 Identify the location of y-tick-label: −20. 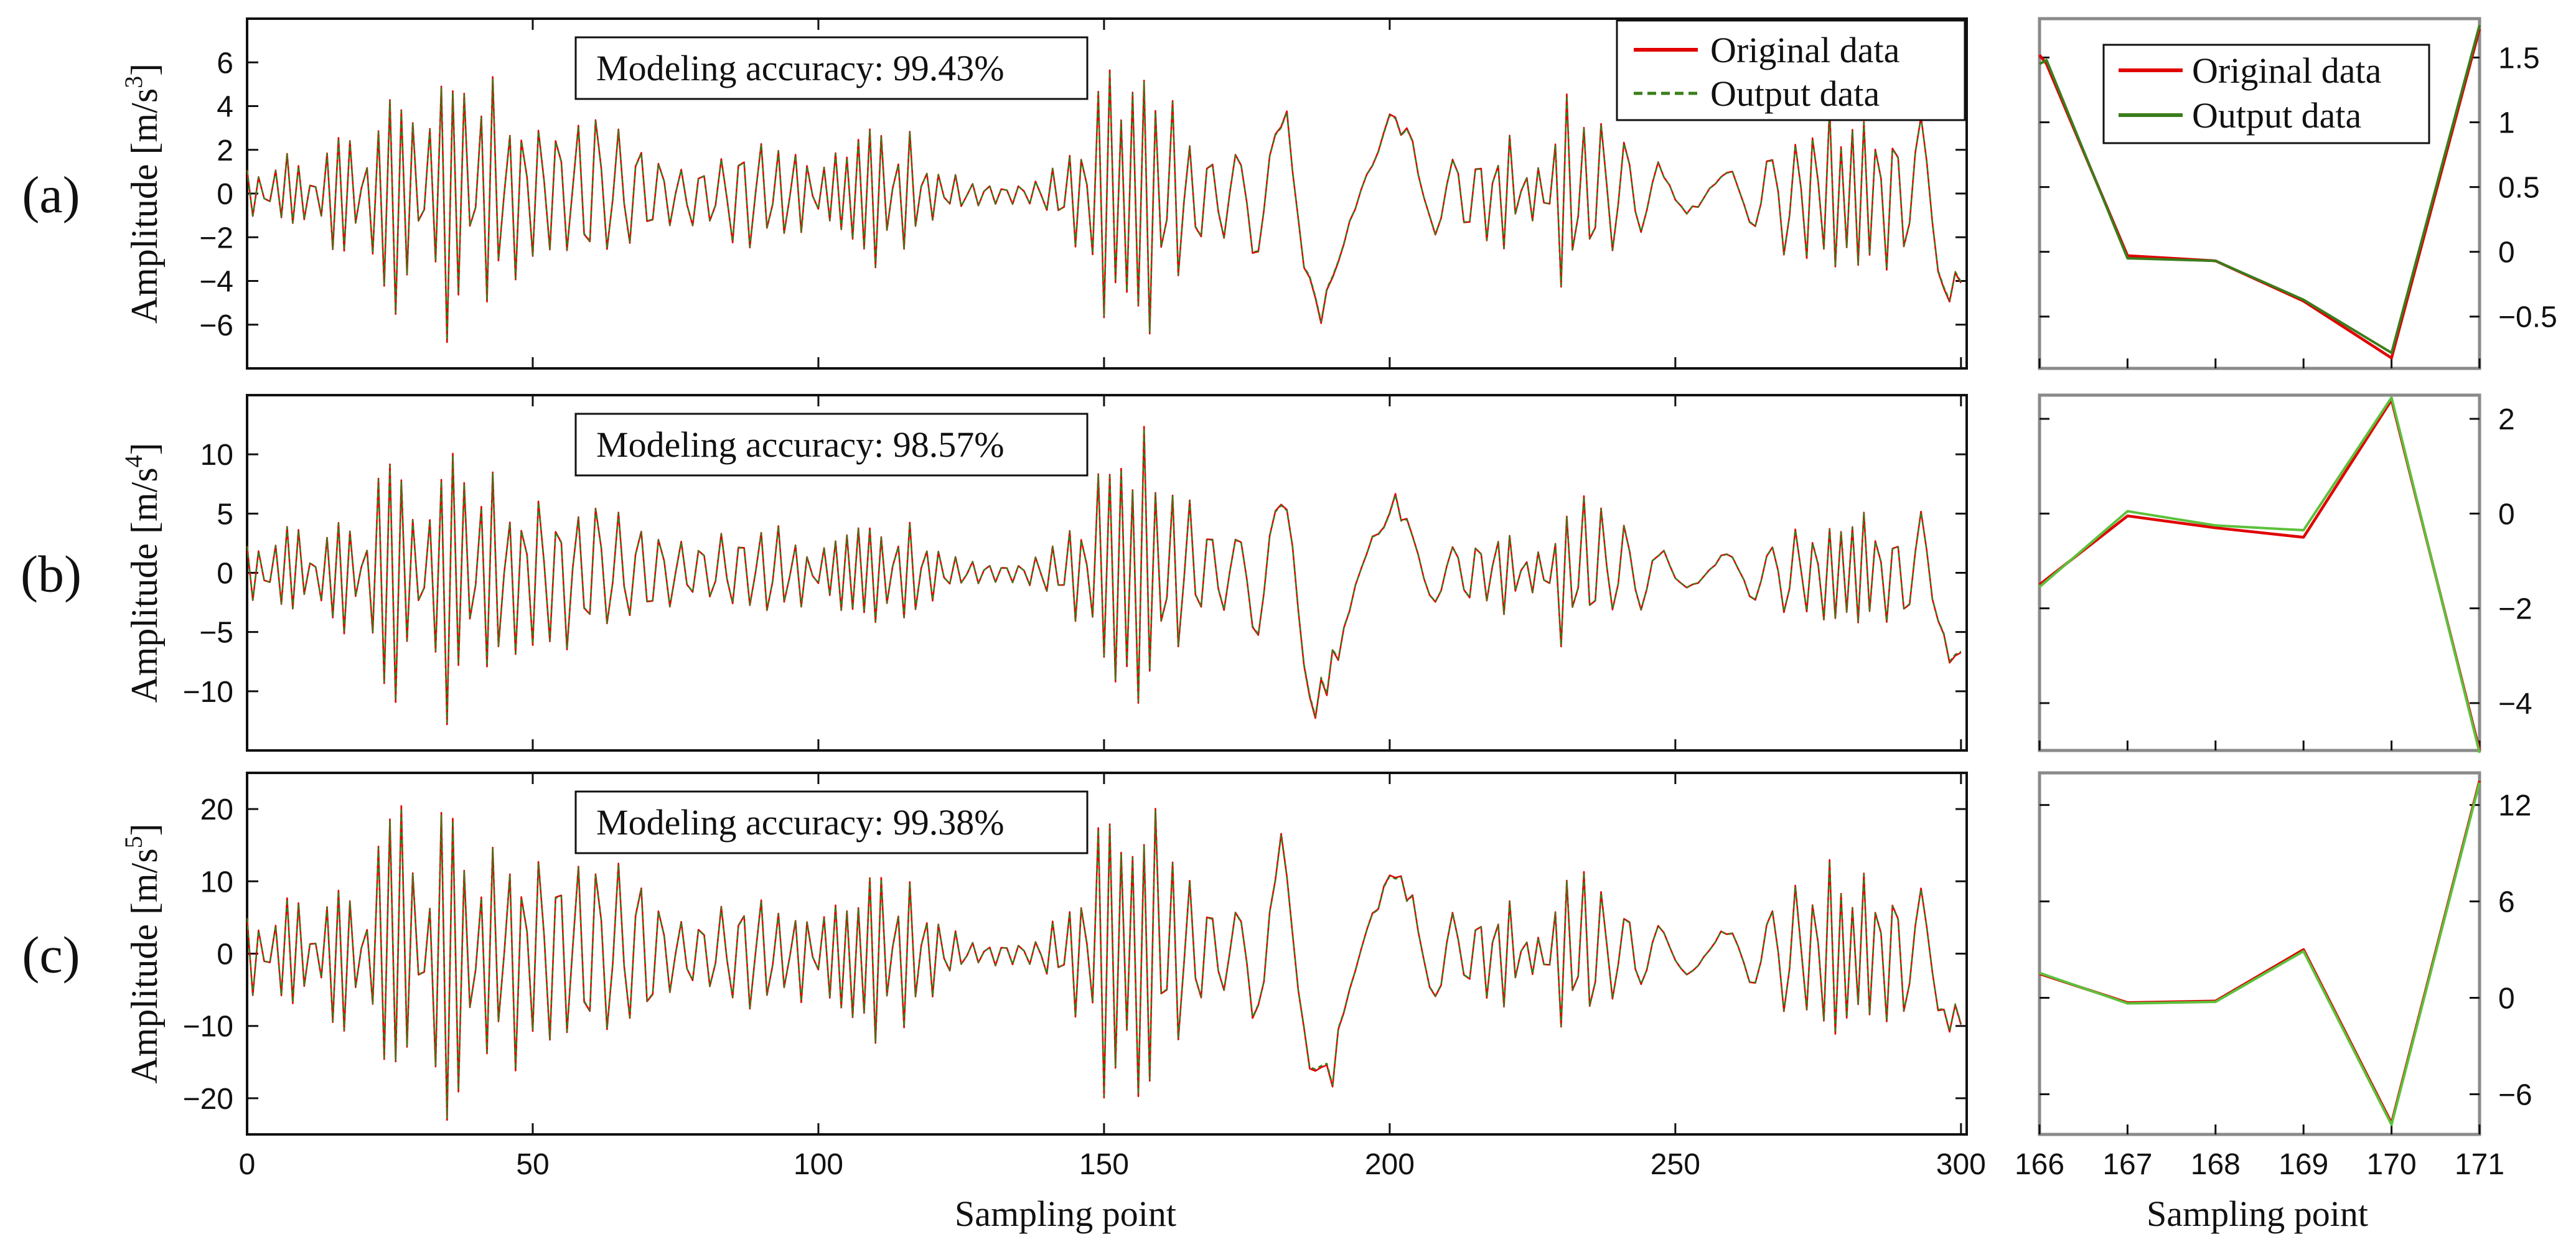
(208, 1099).